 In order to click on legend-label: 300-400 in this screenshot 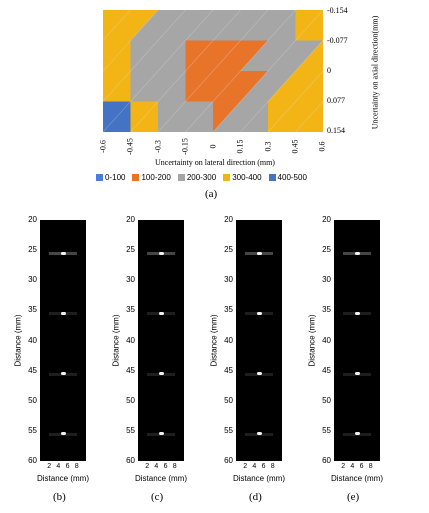, I will do `click(247, 177)`.